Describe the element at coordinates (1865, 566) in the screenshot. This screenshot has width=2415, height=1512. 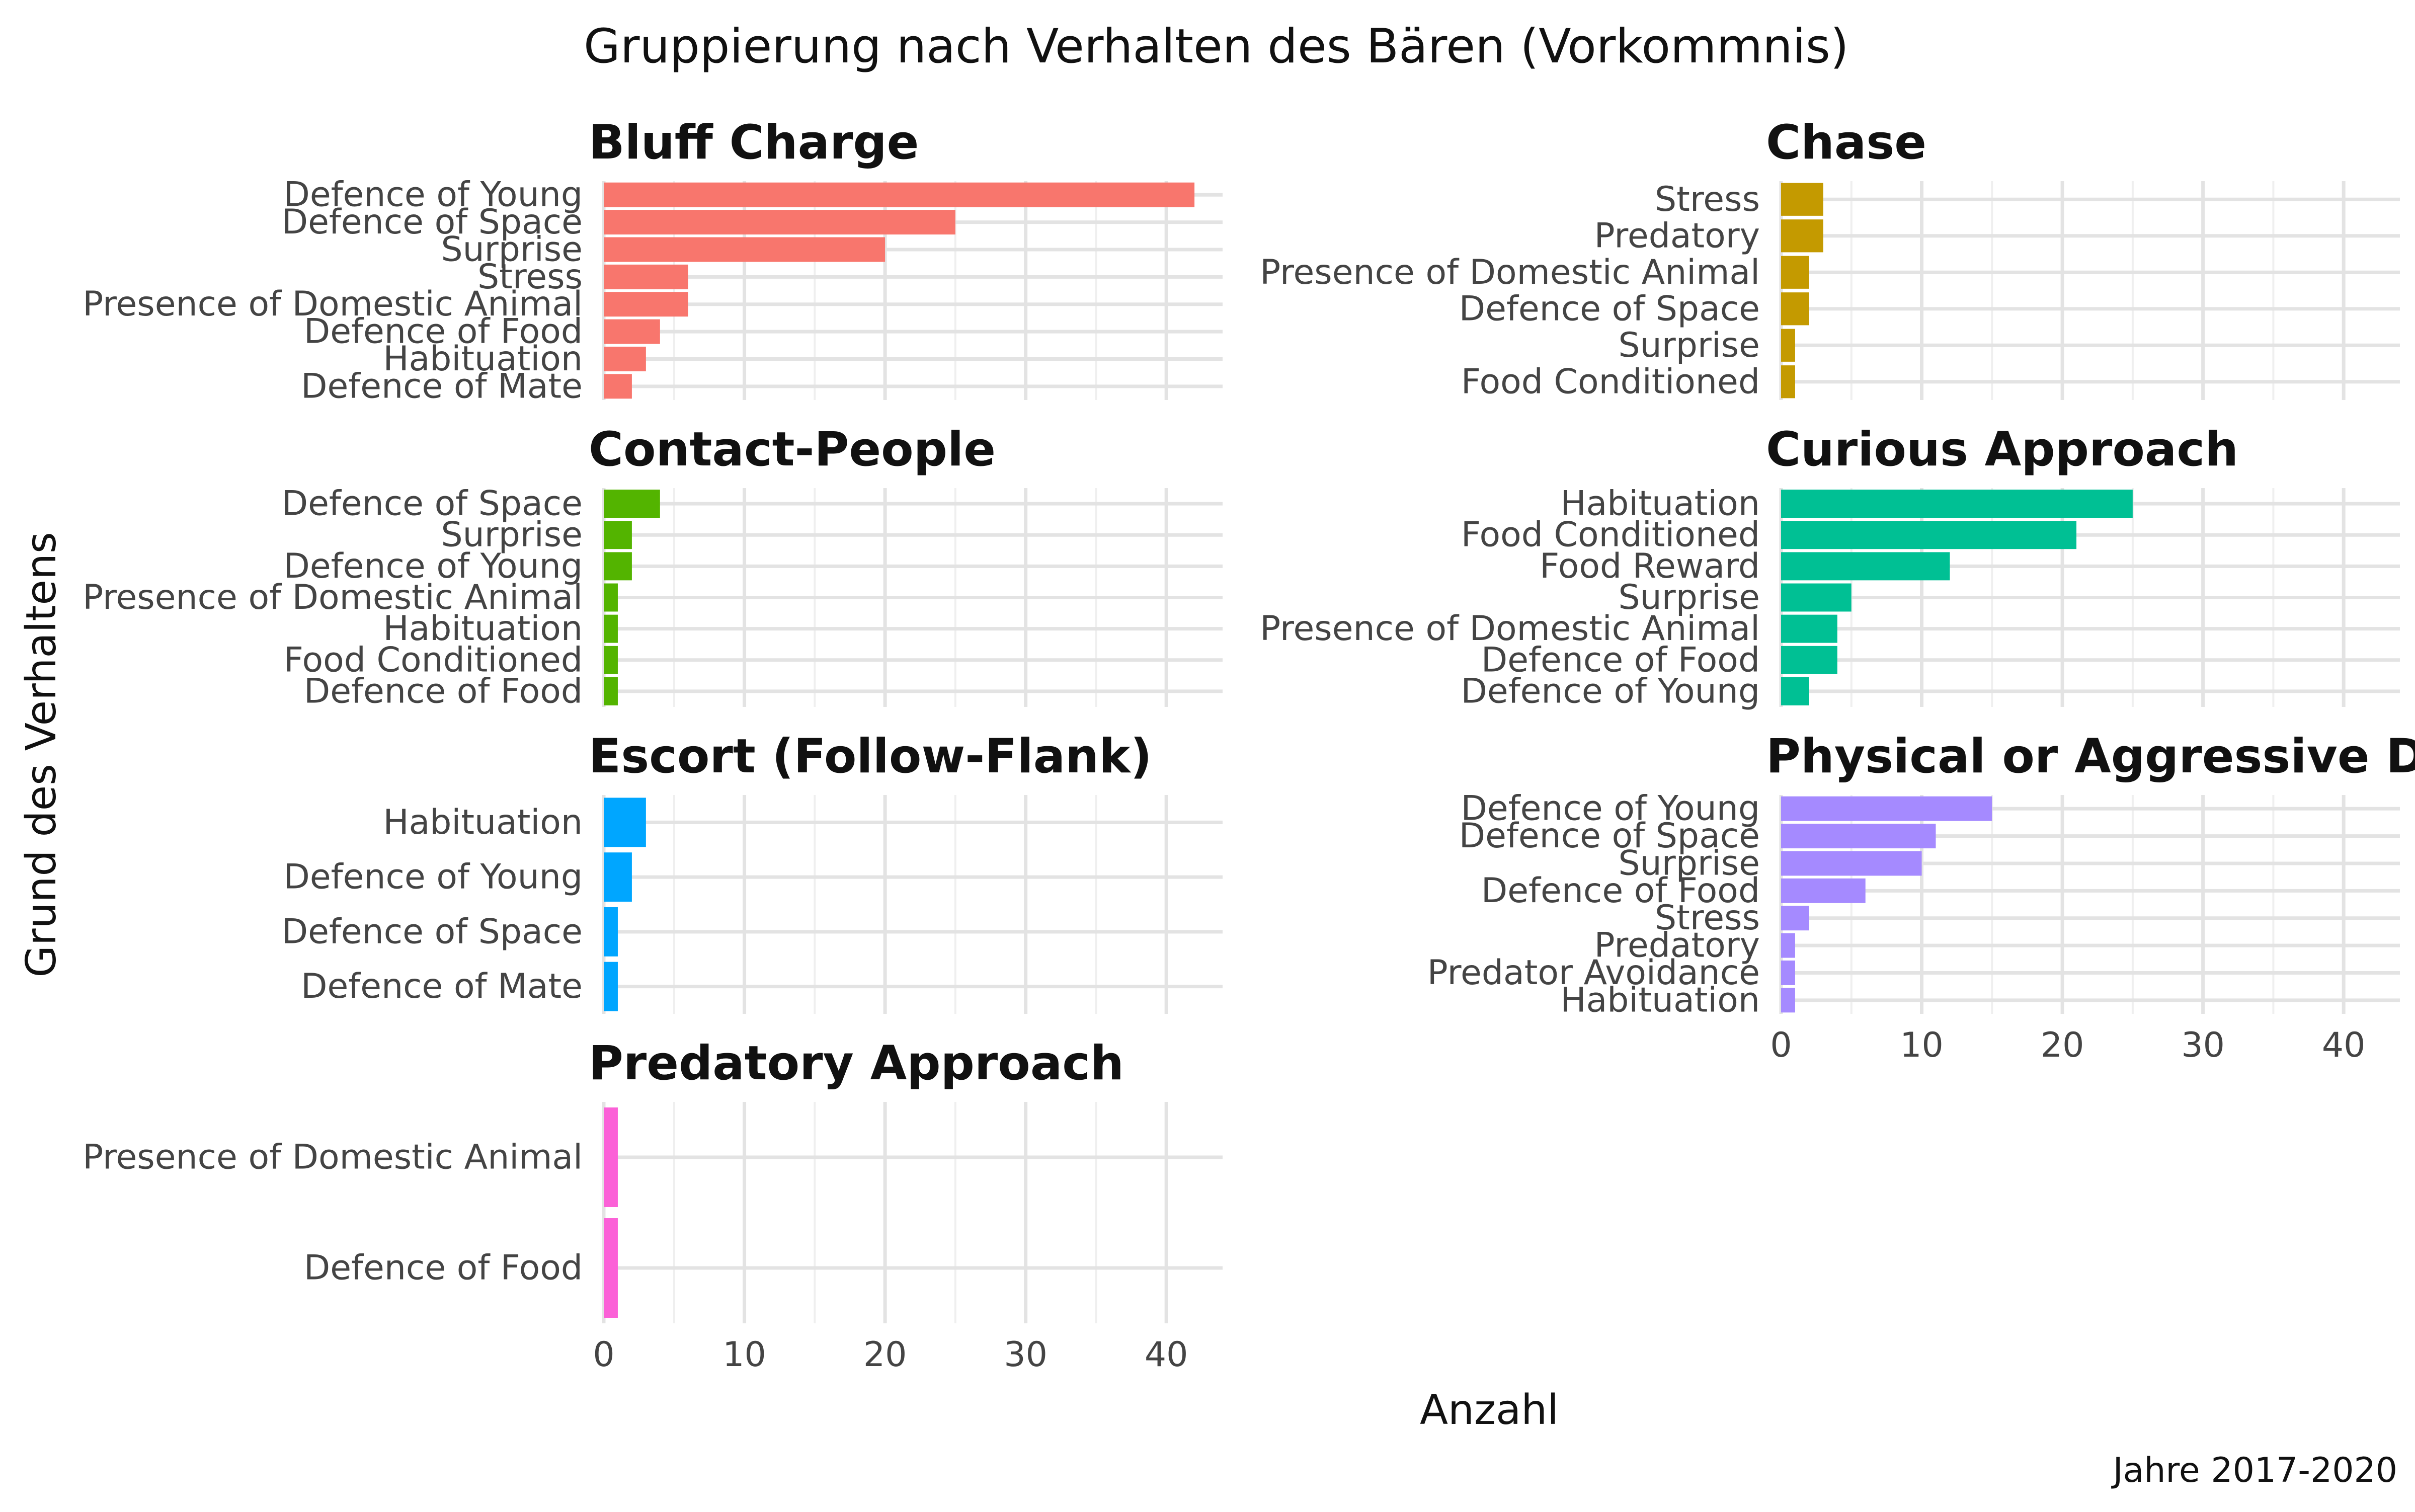
I see `bar-food-reward` at that location.